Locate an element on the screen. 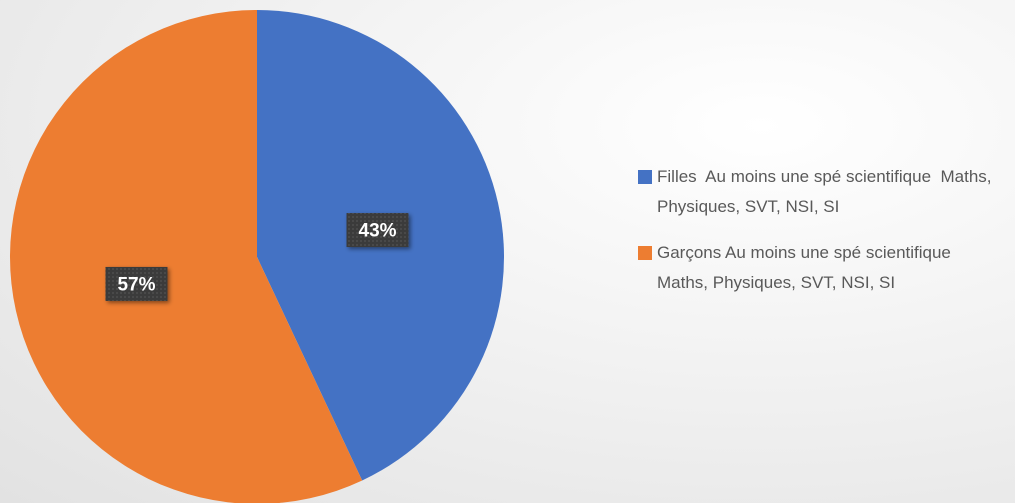  data-label-text: 43% is located at coordinates (378, 231).